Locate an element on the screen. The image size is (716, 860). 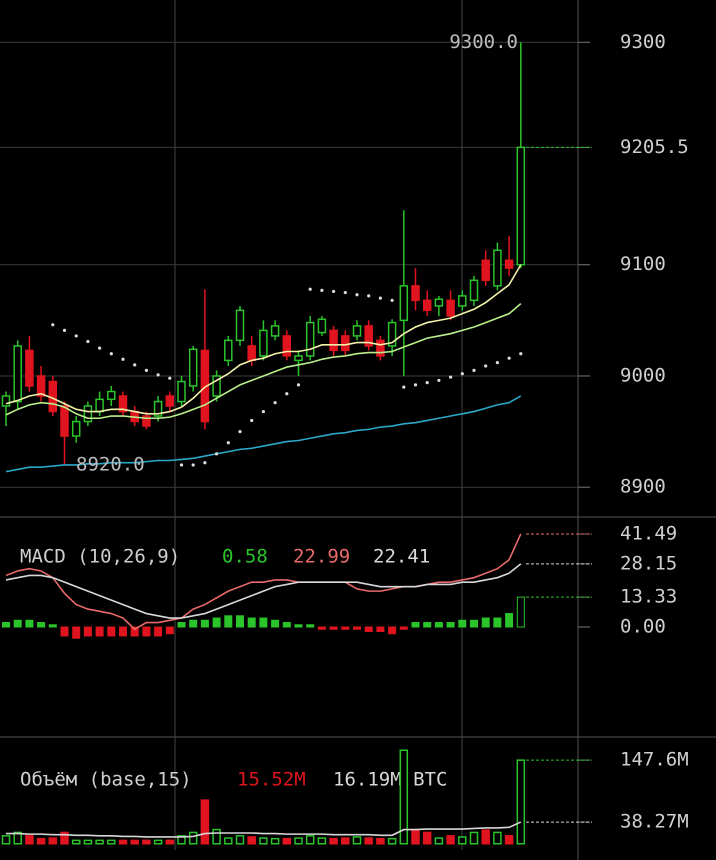
y-tick-label: 9100 is located at coordinates (643, 264).